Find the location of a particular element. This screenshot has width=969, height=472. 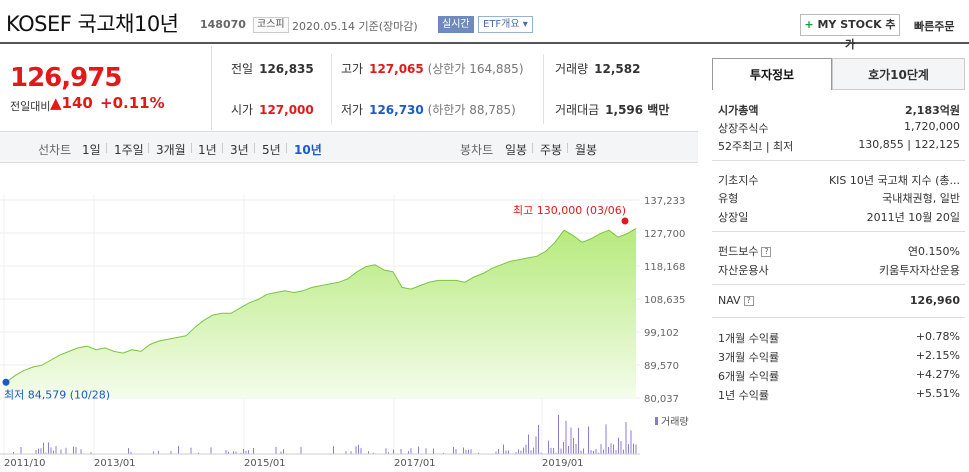

low-label: 저가 is located at coordinates (352, 110).